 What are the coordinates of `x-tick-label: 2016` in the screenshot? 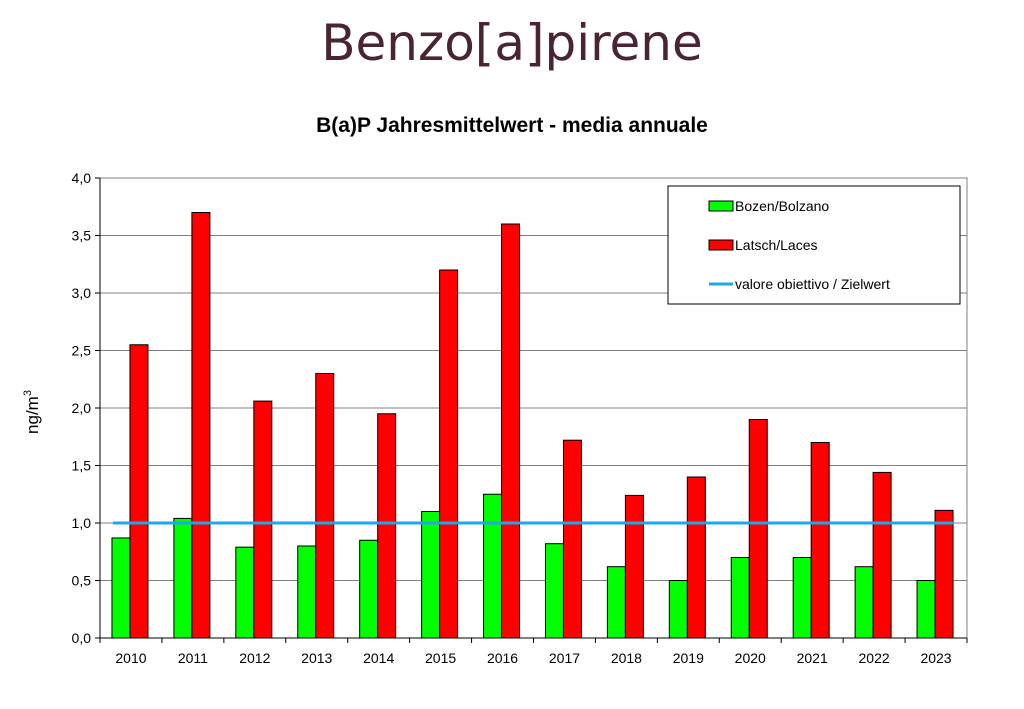 It's located at (502, 658).